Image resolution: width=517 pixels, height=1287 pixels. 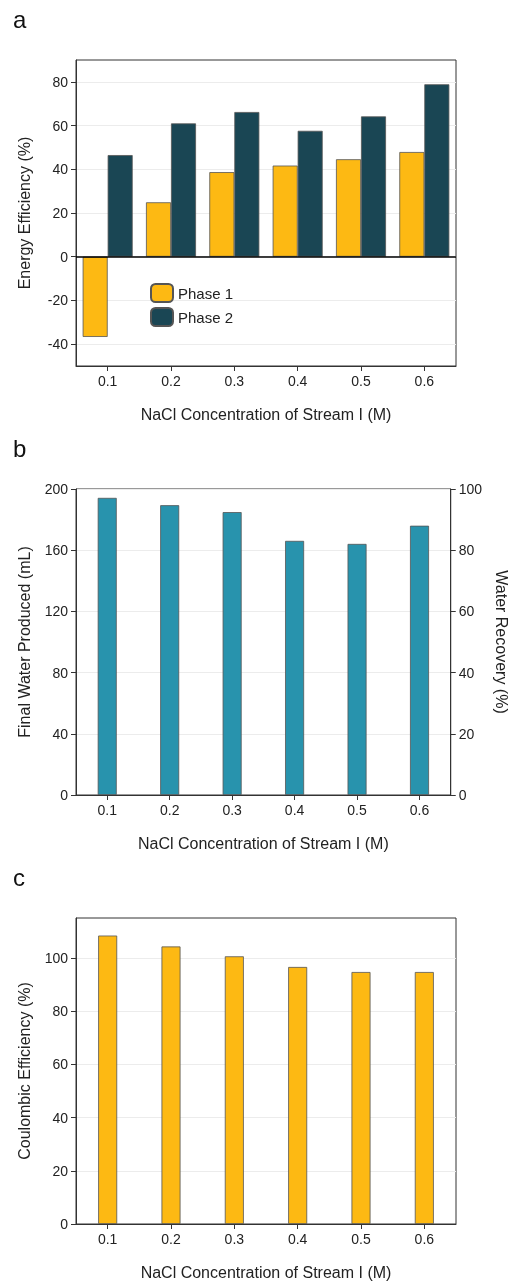 I want to click on y-tick-label: -20, so click(x=58, y=300).